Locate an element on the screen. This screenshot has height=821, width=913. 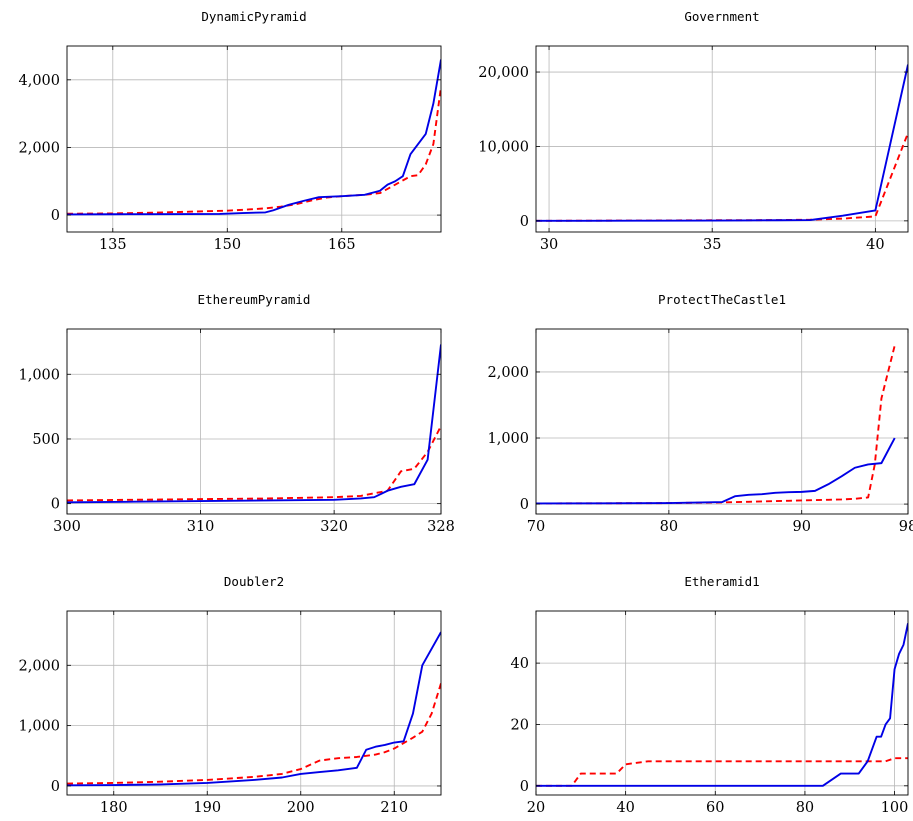
x-tick-label: 210 is located at coordinates (394, 808).